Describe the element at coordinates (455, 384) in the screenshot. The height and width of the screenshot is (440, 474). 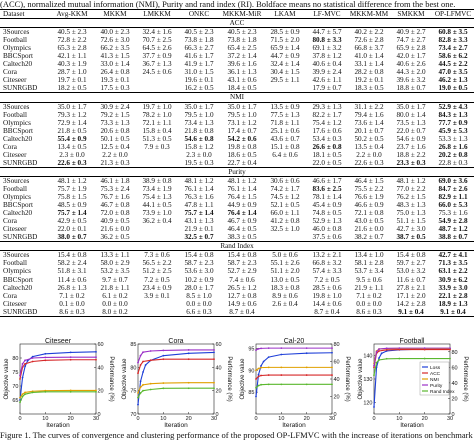
I see `y-right-tick-label: 40` at that location.